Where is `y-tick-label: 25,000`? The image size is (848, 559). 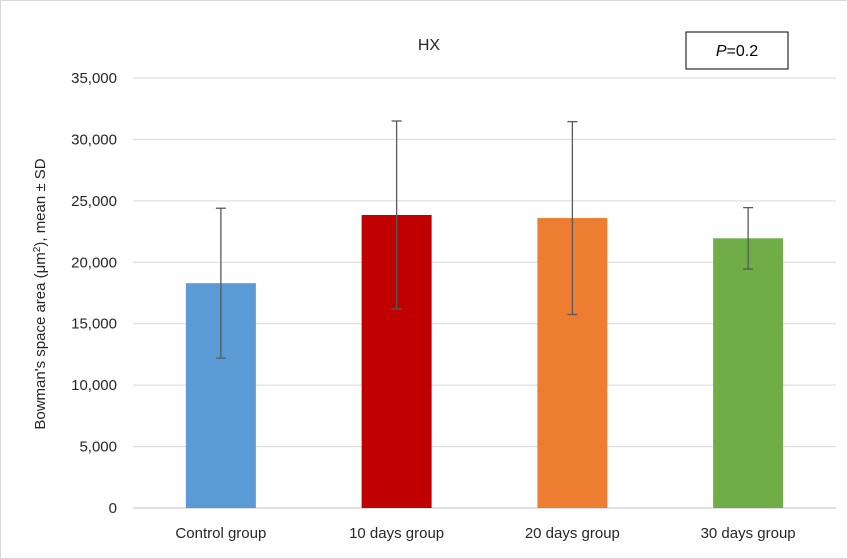
y-tick-label: 25,000 is located at coordinates (94, 201).